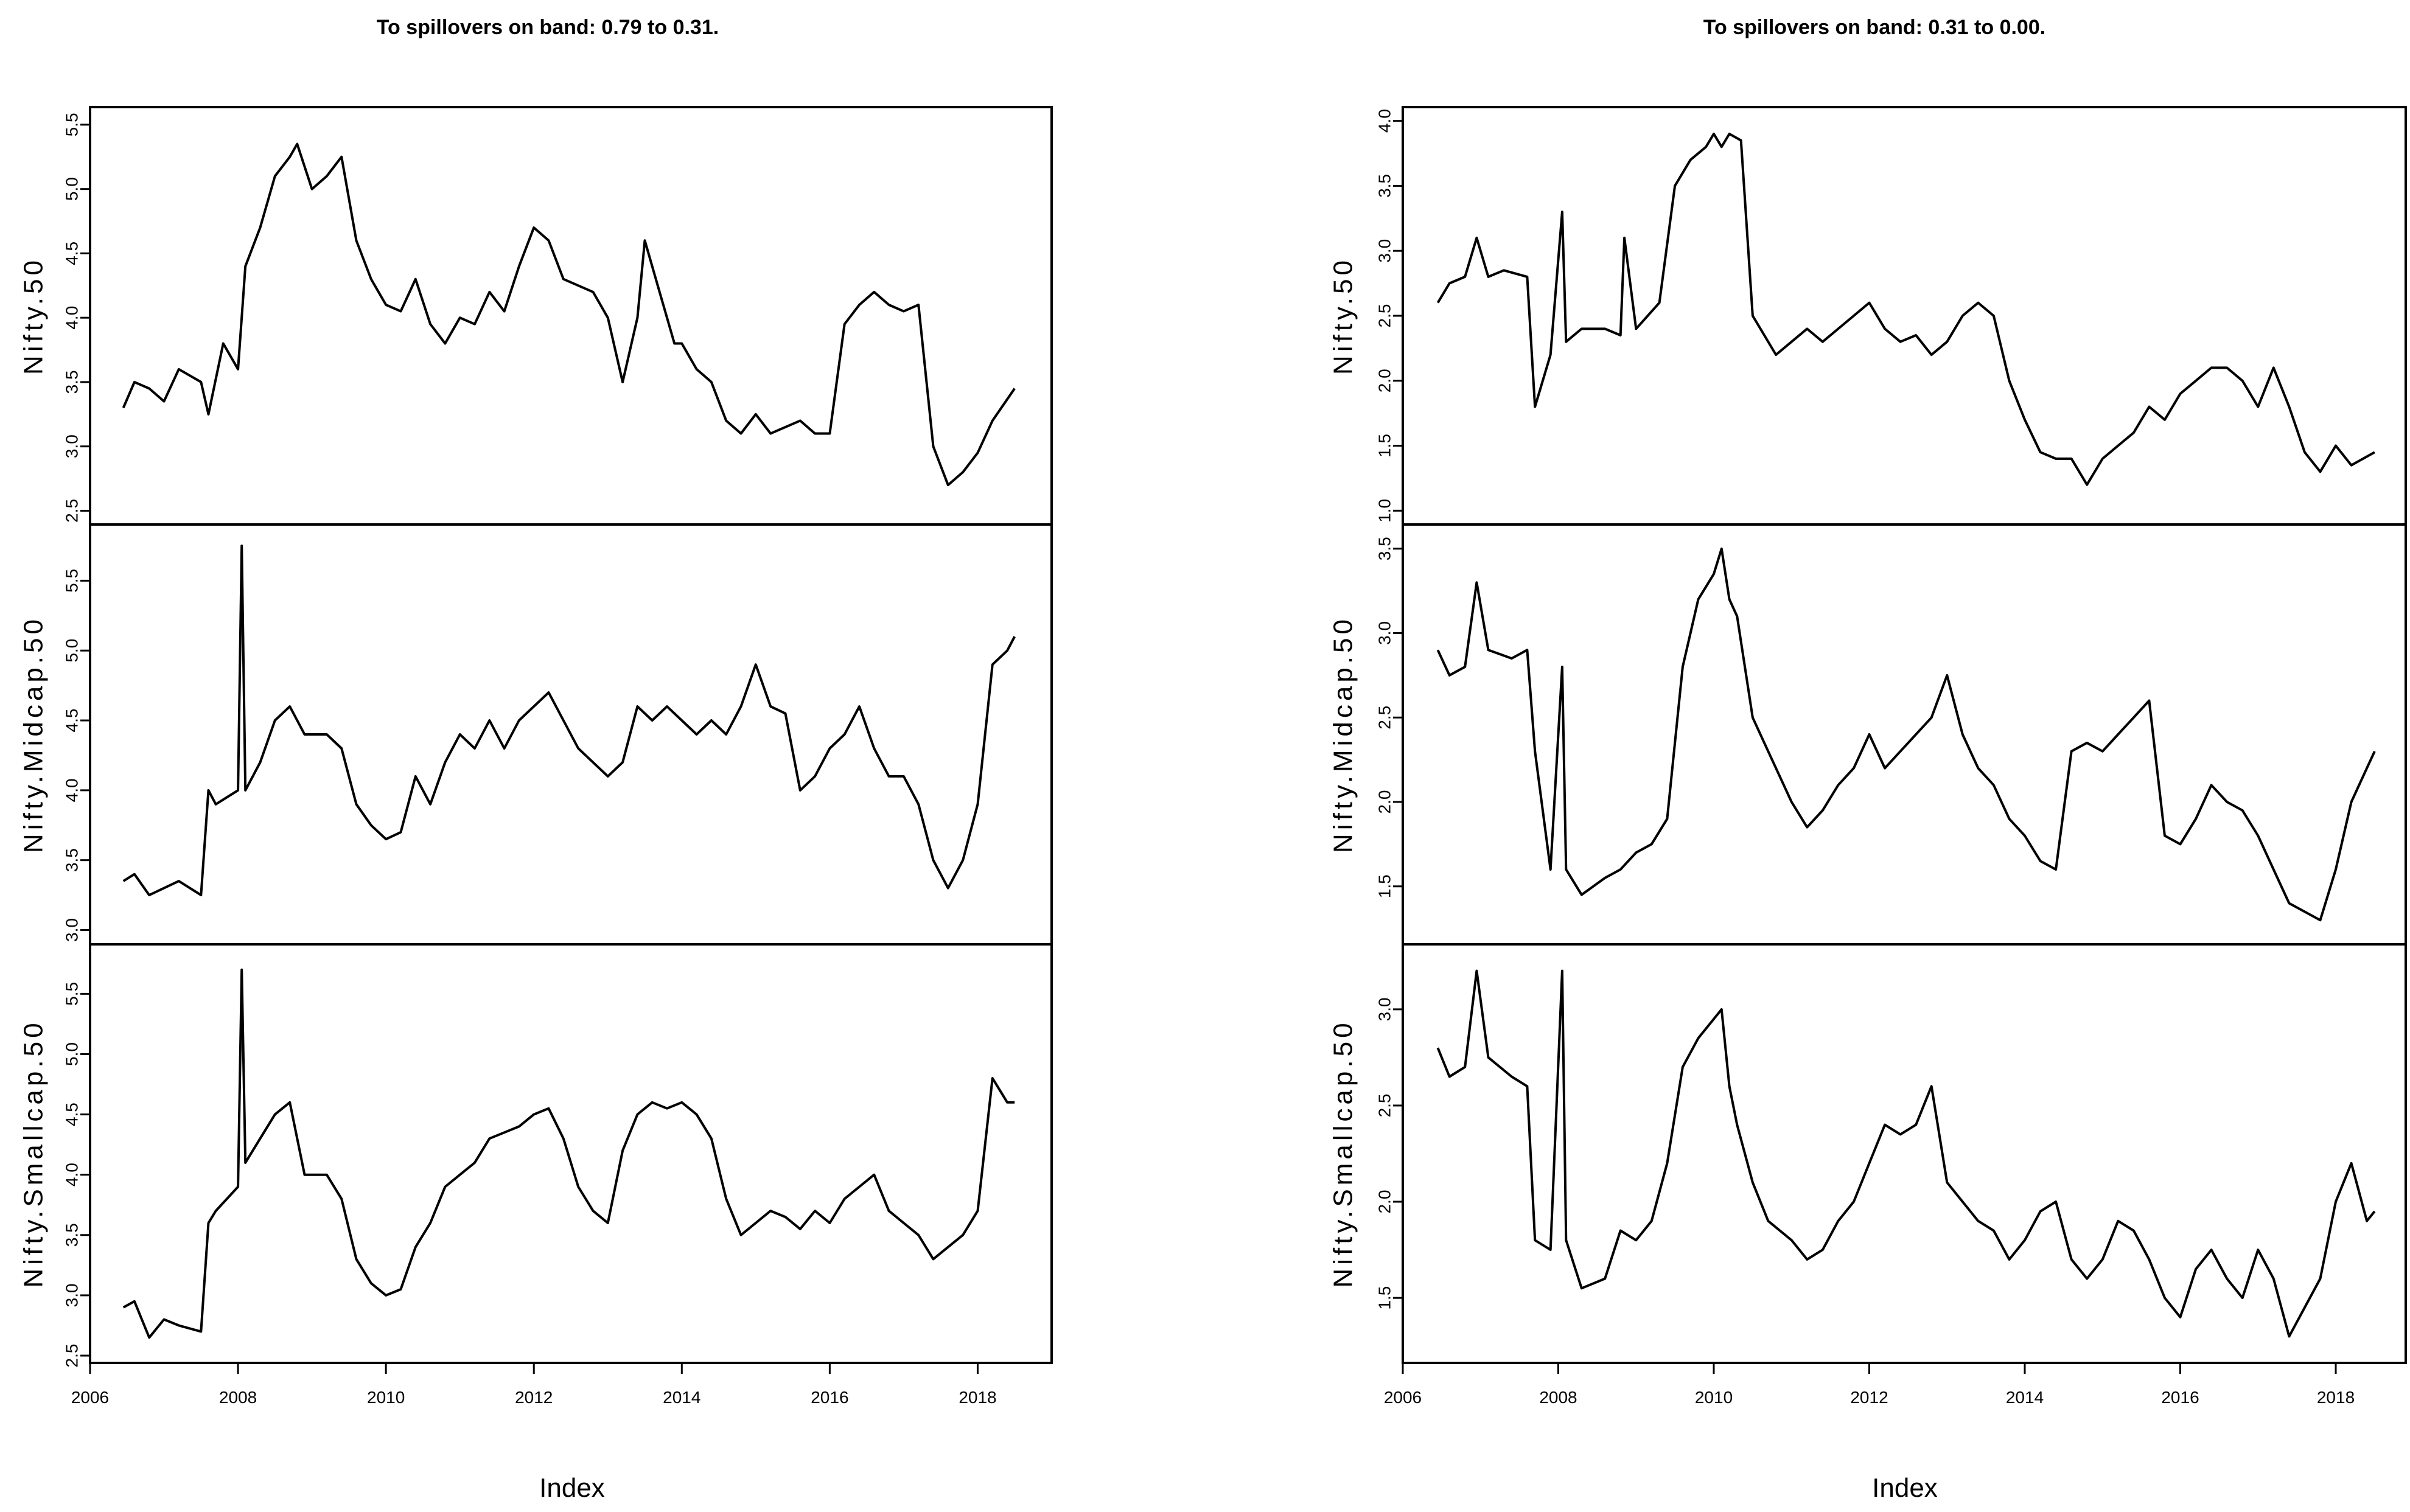 This screenshot has width=2410, height=1512. What do you see at coordinates (1384, 511) in the screenshot?
I see `y-tick-label: 1.0` at bounding box center [1384, 511].